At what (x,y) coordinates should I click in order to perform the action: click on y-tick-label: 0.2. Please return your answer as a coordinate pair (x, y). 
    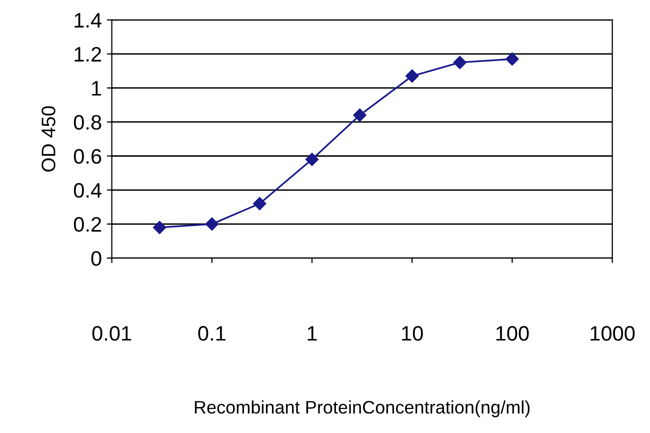
    Looking at the image, I should click on (88, 224).